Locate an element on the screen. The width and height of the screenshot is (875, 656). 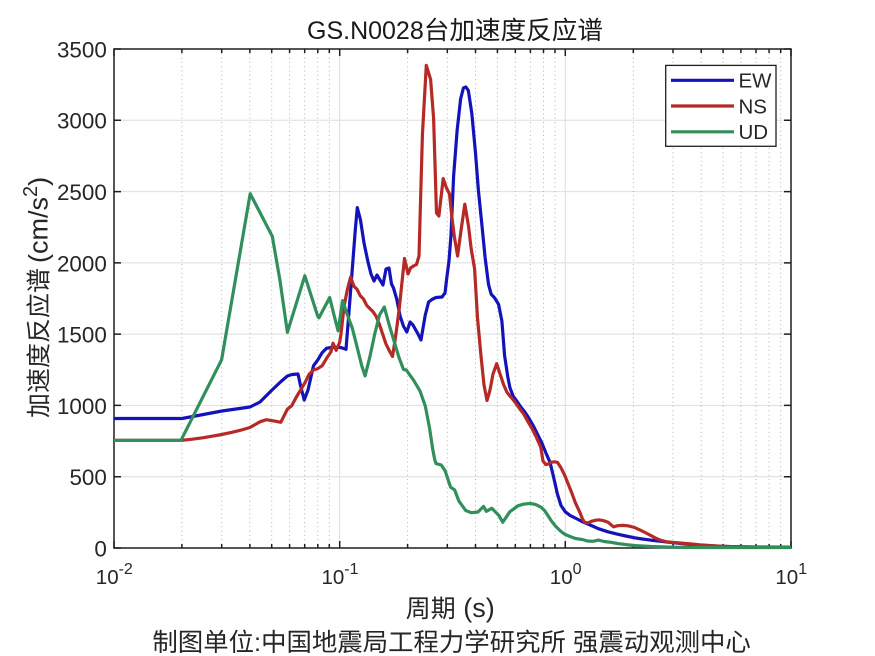
svg-text: GS.N0028 is located at coordinates (365, 31).